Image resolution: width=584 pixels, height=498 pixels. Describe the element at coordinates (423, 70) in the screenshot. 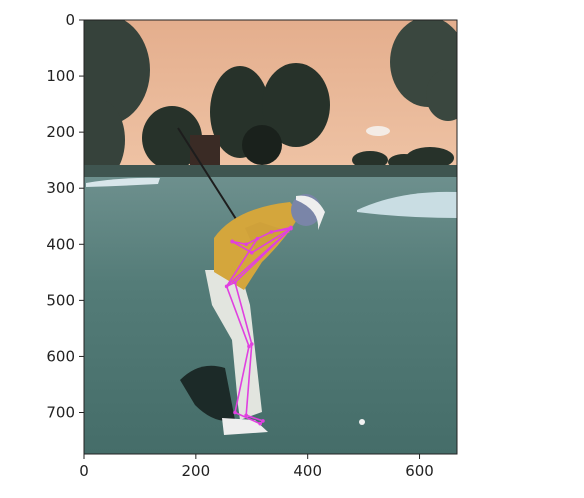

I see `right-tree` at that location.